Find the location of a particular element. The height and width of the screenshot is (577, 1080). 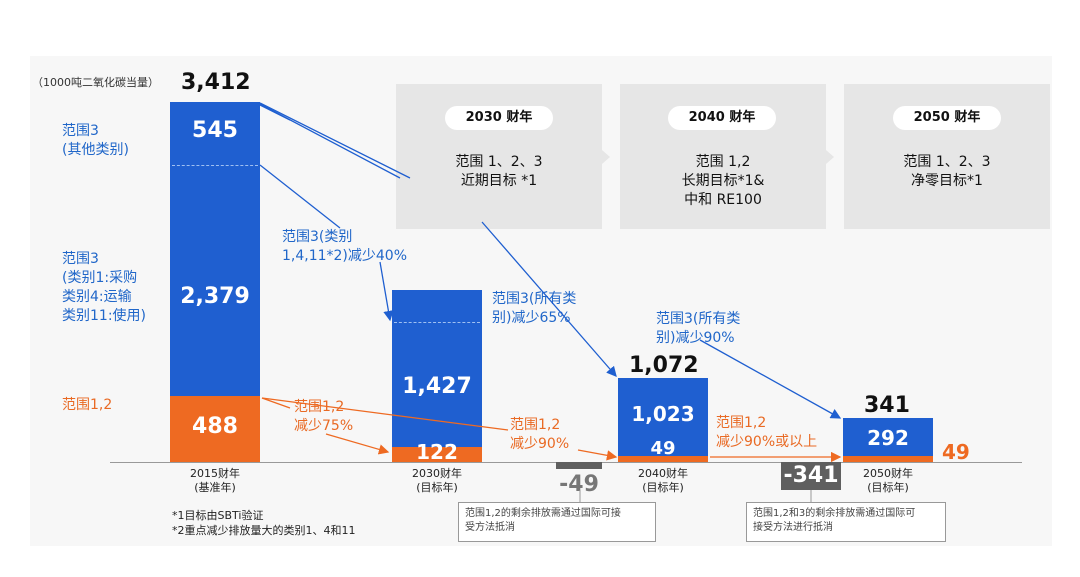

annotation-scope3-65: 范围3(所有类 别)减少65% is located at coordinates (534, 308).